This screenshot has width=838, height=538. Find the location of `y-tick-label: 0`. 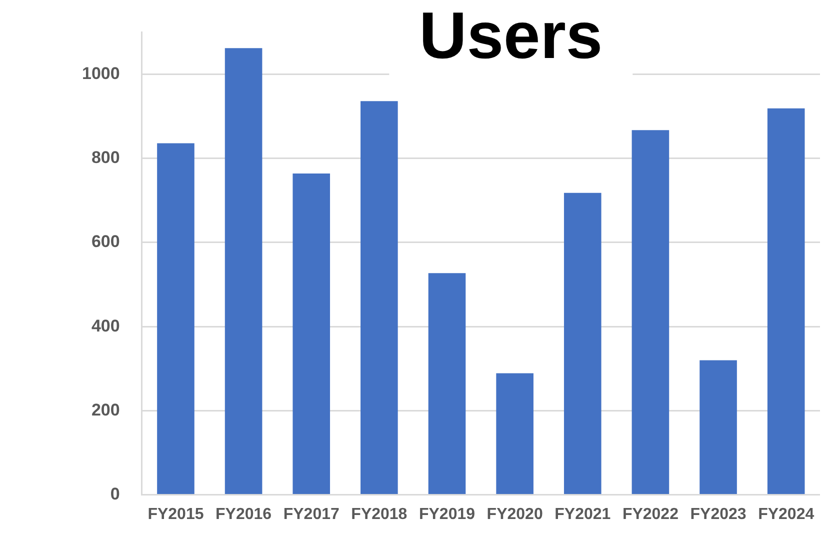

y-tick-label: 0 is located at coordinates (115, 494).